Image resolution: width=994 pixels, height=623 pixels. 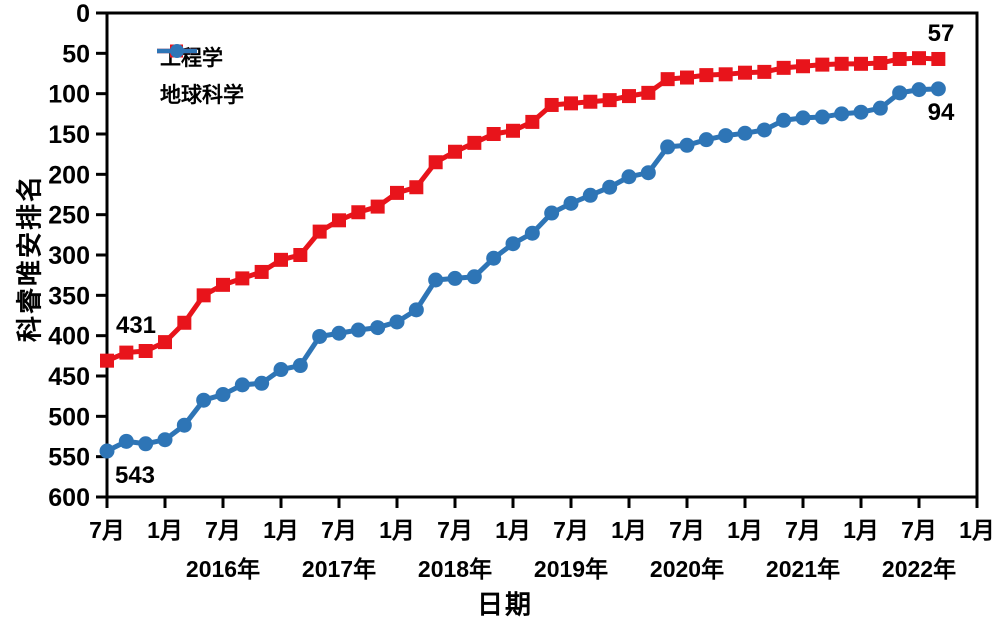 I want to click on y-tick-label: 350, so click(x=69, y=296).